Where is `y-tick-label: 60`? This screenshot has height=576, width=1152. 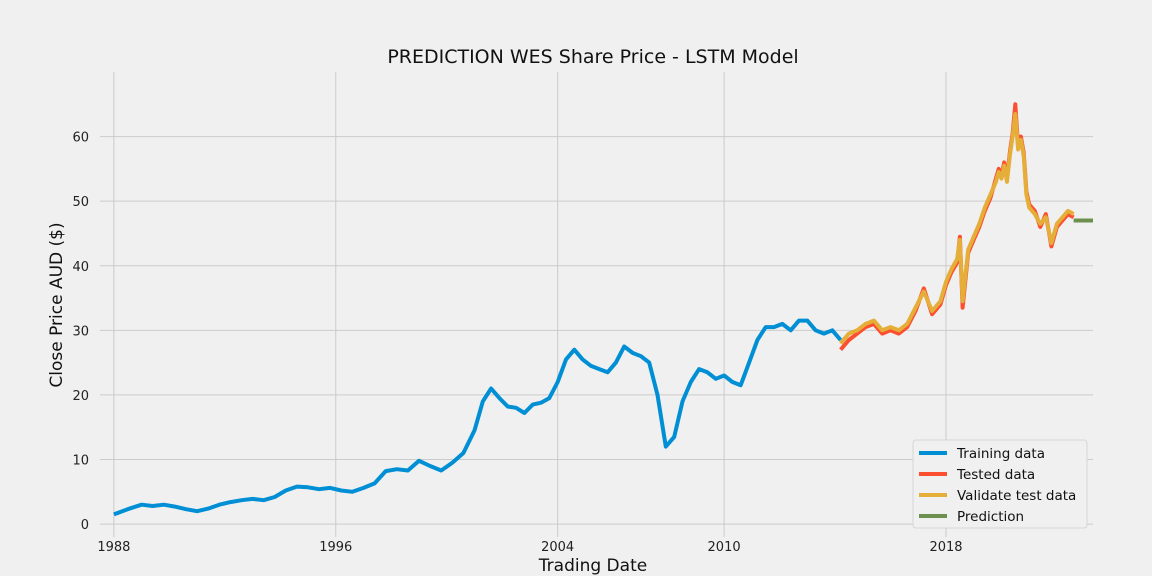
y-tick-label: 60 is located at coordinates (80, 138).